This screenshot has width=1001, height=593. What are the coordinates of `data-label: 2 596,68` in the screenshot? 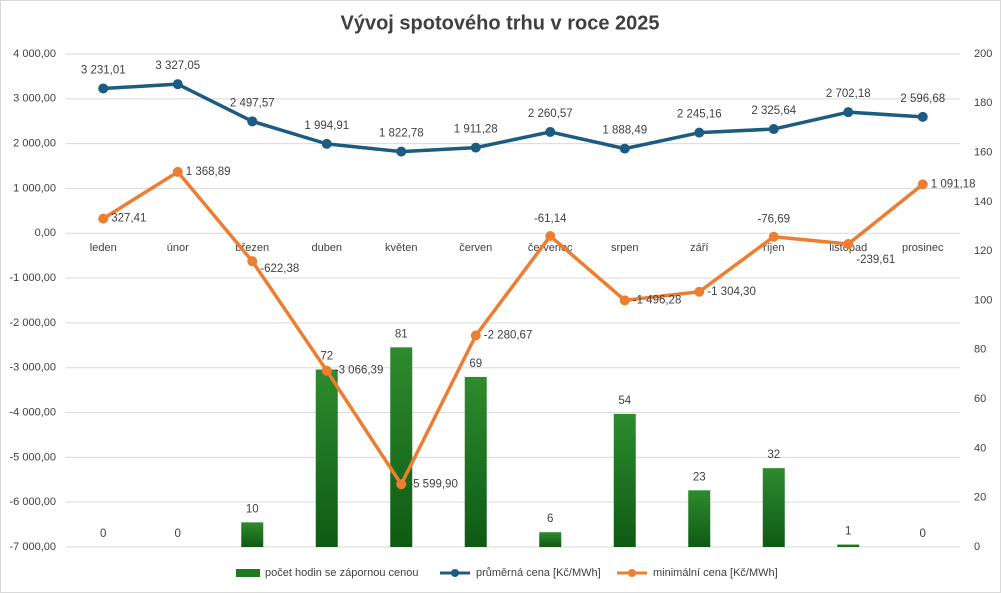 It's located at (922, 99).